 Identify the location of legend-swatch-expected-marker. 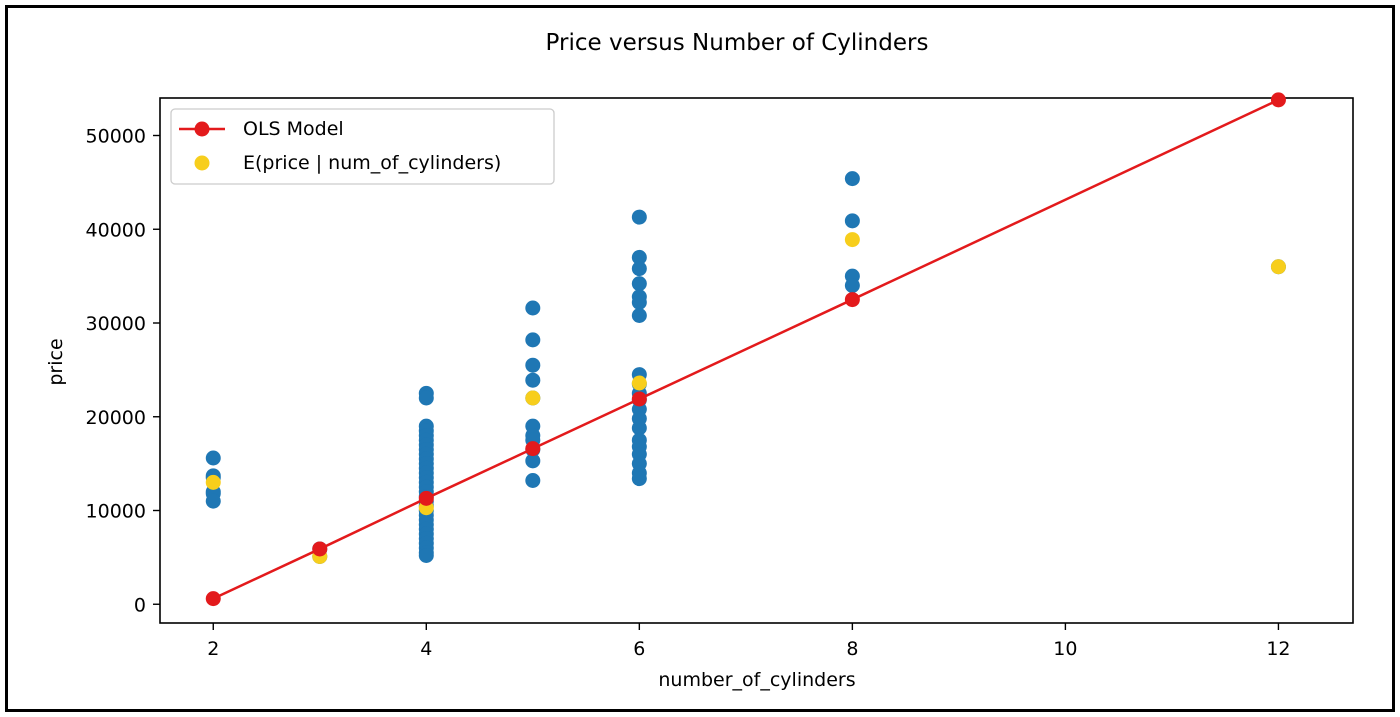
(202, 163).